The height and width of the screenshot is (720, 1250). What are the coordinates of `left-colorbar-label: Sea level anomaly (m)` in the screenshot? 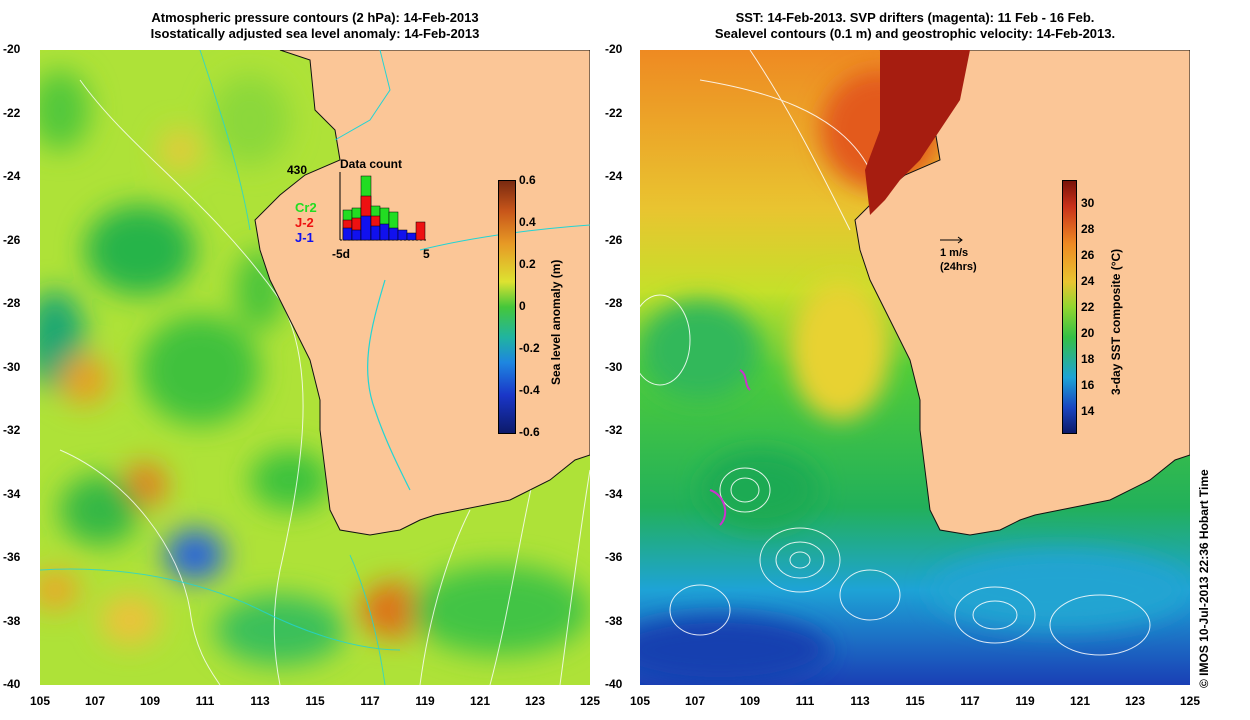 It's located at (556, 322).